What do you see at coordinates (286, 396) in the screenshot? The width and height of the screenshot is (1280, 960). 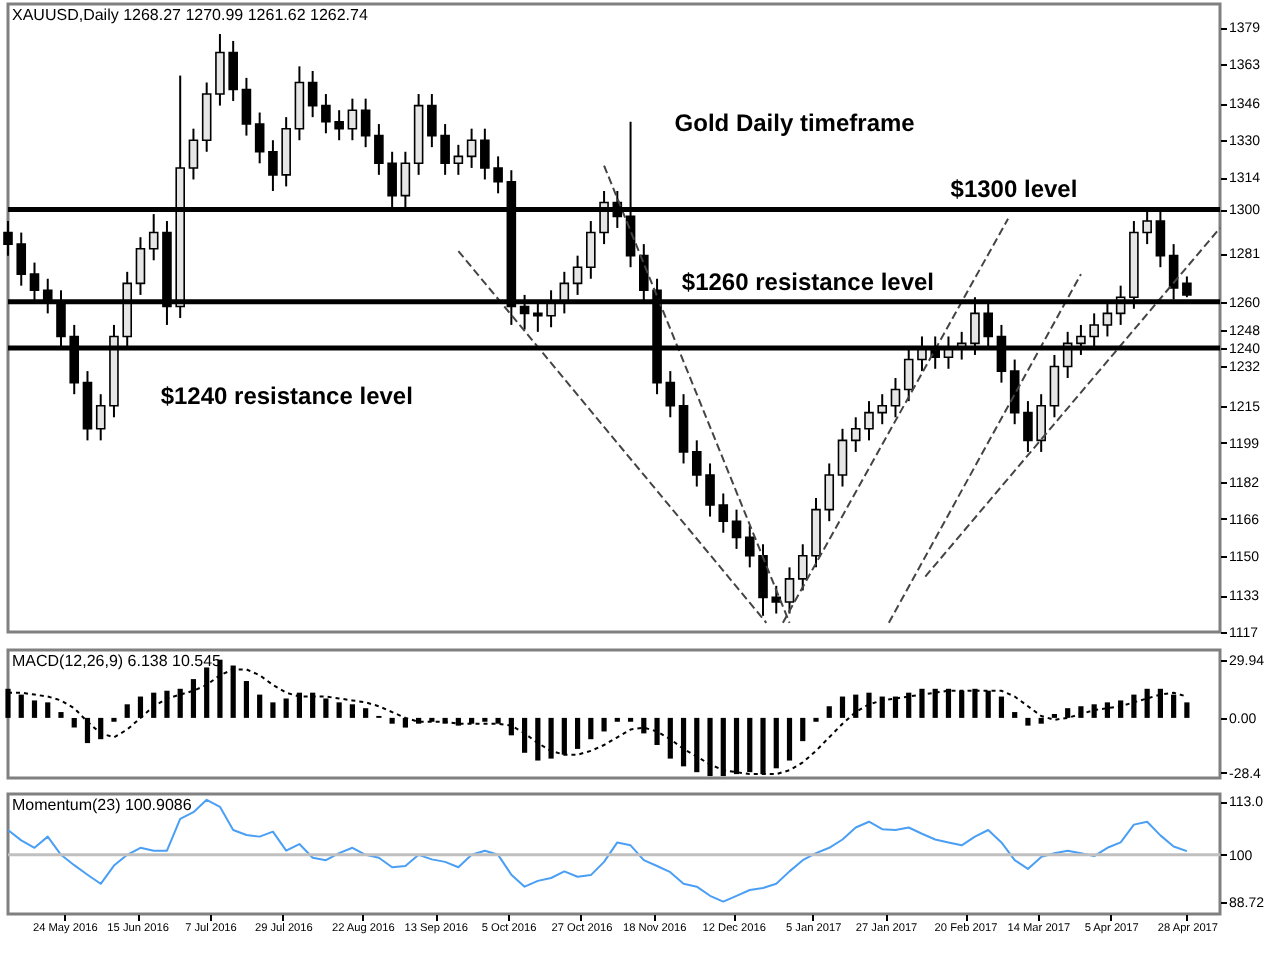 I see `ref-line-label: $1240 resistance level` at bounding box center [286, 396].